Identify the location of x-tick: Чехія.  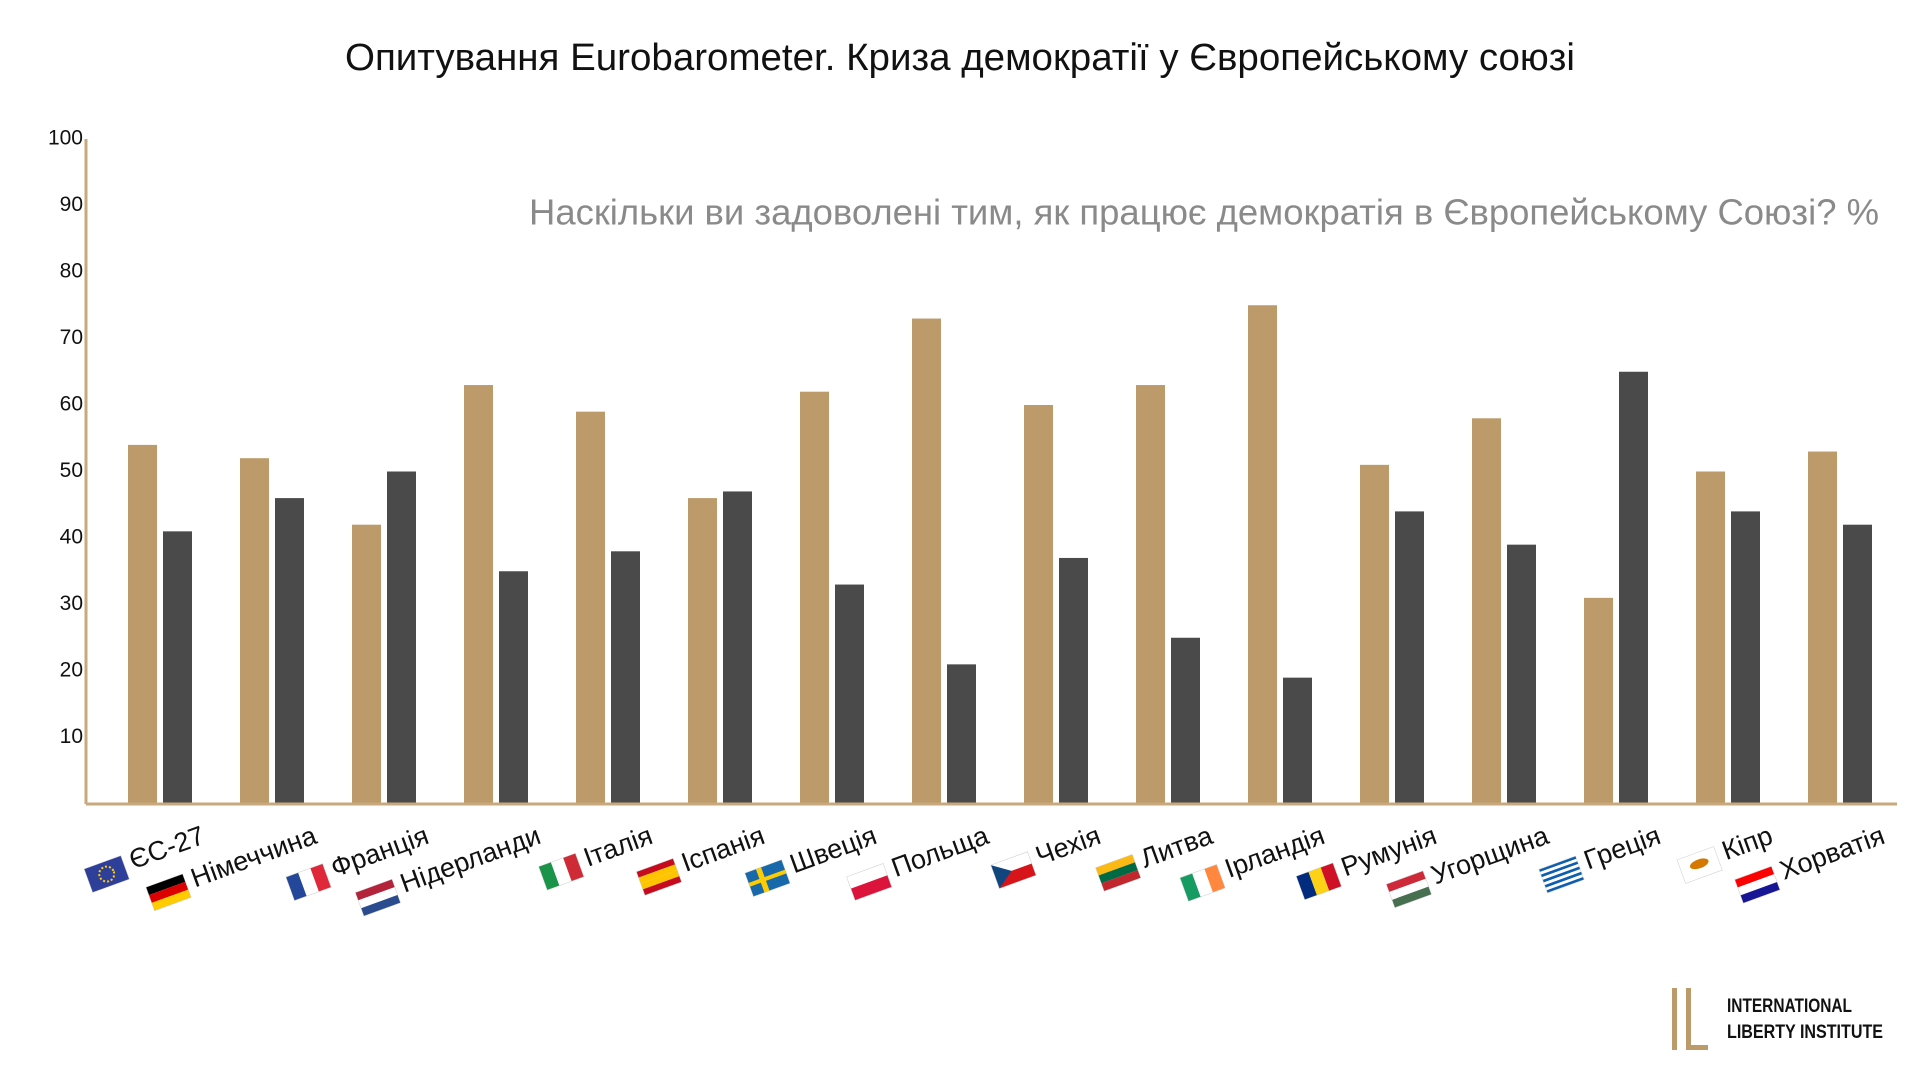
(1047, 854).